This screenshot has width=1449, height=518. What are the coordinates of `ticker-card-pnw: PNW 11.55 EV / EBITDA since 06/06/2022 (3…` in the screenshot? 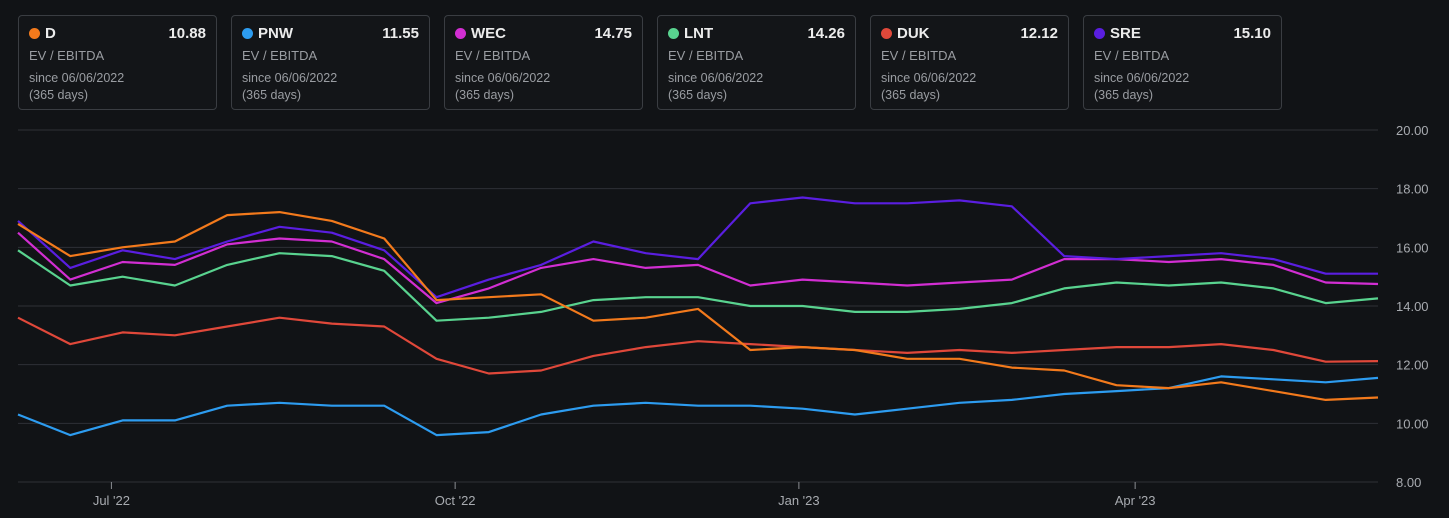 It's located at (330, 62).